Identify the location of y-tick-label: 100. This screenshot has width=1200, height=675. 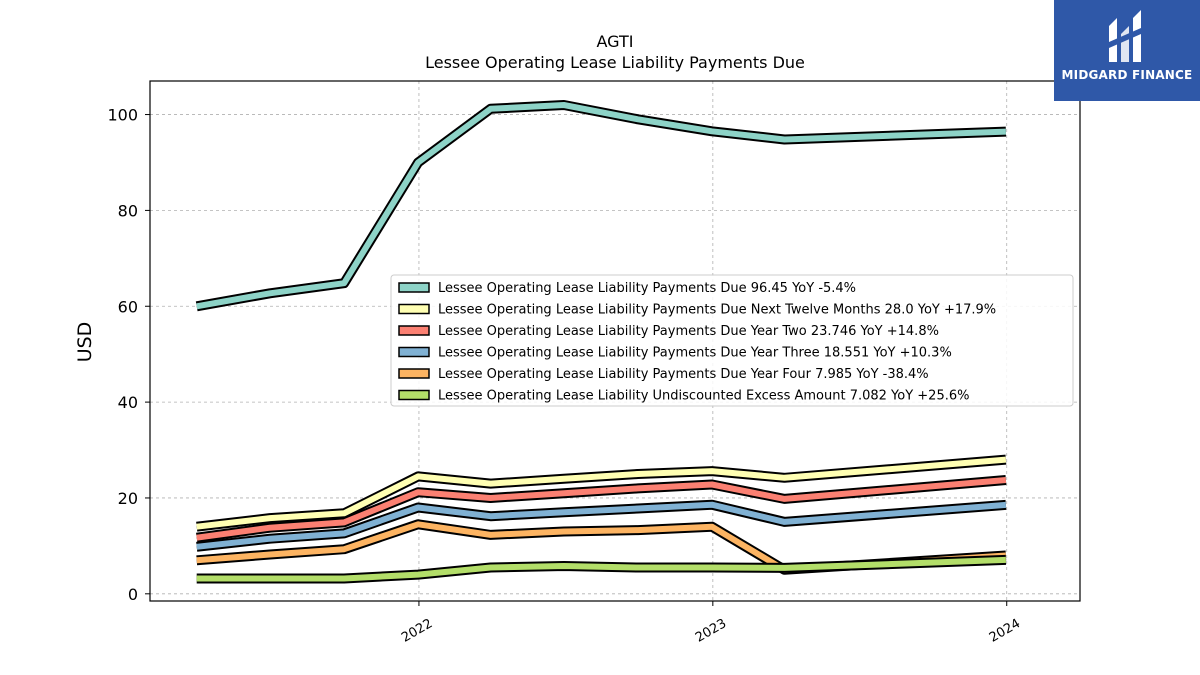
(122, 115).